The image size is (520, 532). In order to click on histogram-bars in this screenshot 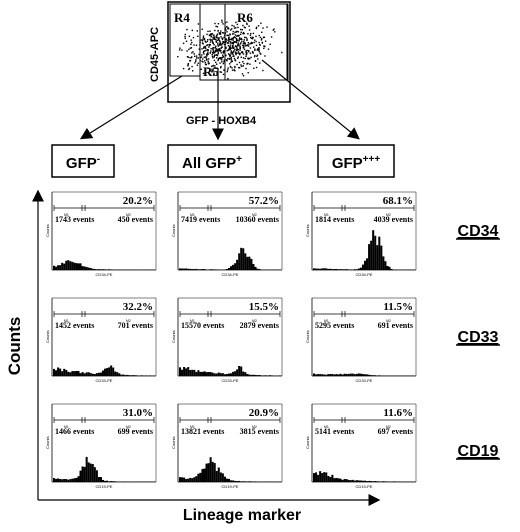, I will do `click(364, 250)`.